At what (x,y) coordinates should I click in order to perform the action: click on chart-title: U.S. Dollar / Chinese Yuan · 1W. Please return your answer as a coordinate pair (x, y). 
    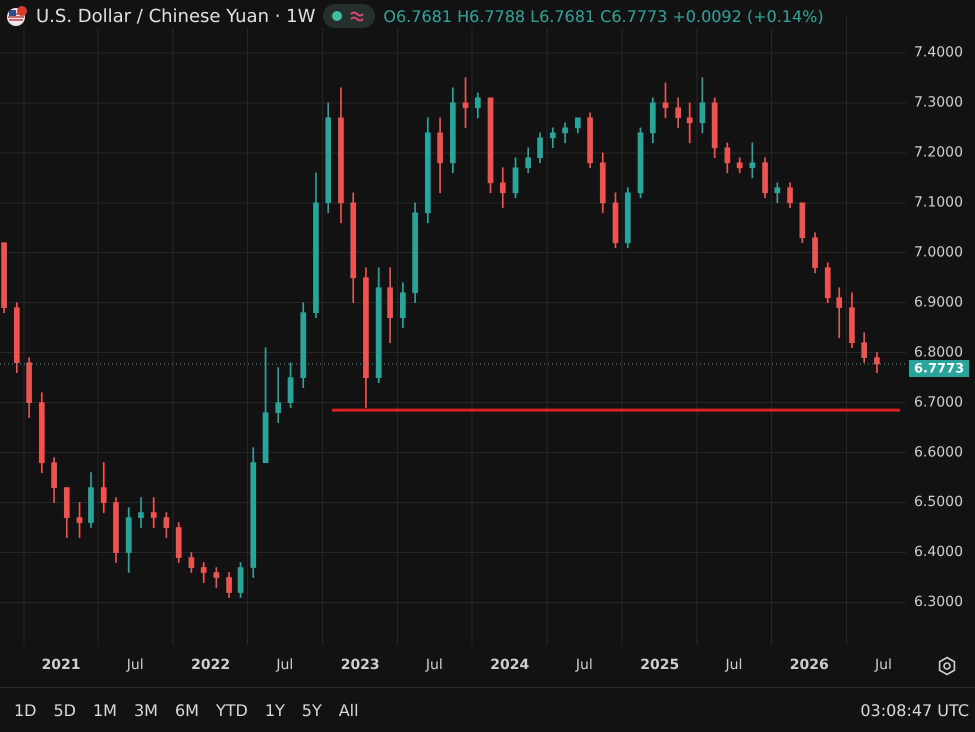
    Looking at the image, I should click on (176, 16).